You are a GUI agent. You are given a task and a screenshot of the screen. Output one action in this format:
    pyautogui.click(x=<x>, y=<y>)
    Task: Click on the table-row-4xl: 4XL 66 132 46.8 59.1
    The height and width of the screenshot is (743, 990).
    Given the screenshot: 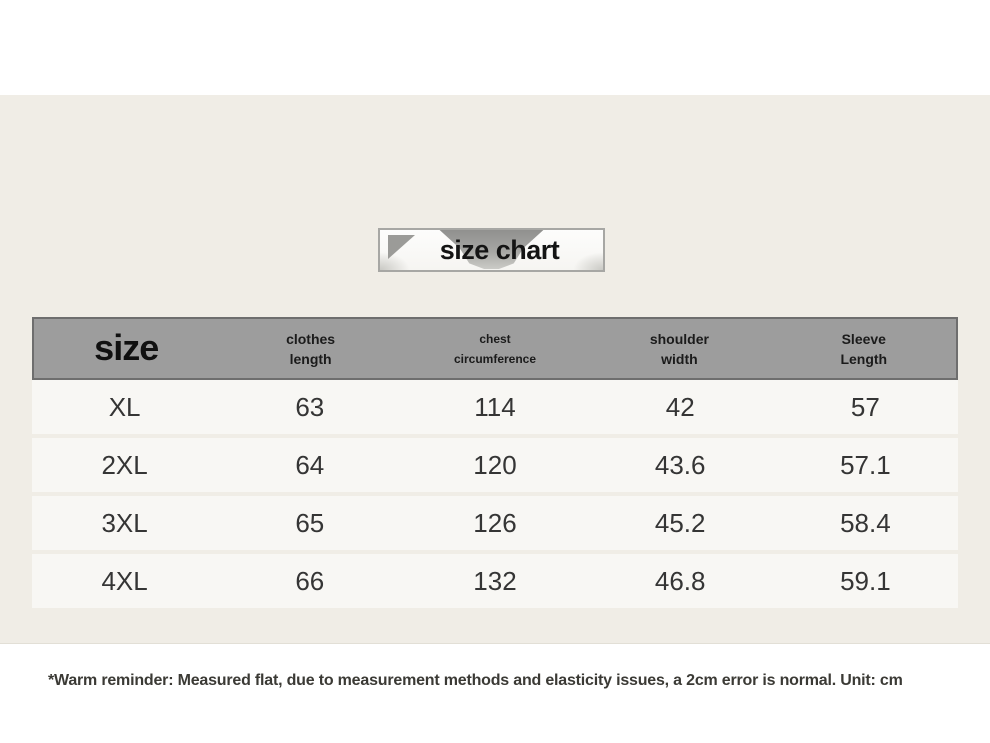 What is the action you would take?
    pyautogui.click(x=495, y=581)
    